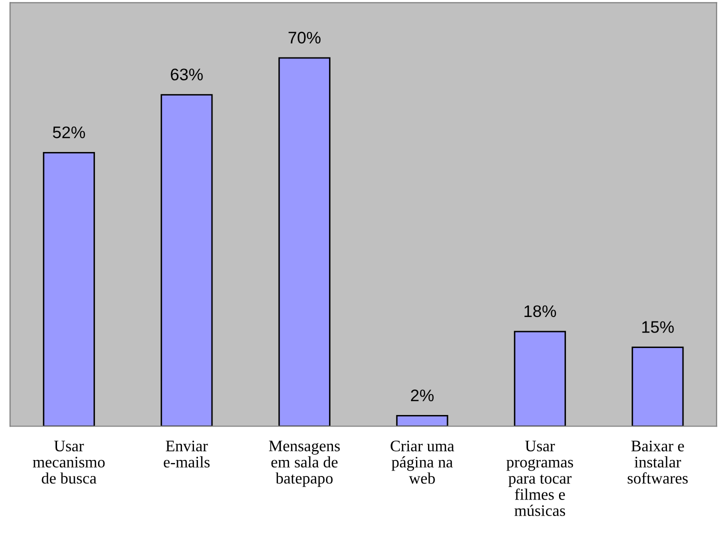 The height and width of the screenshot is (543, 718). I want to click on data-label: 52%, so click(69, 132).